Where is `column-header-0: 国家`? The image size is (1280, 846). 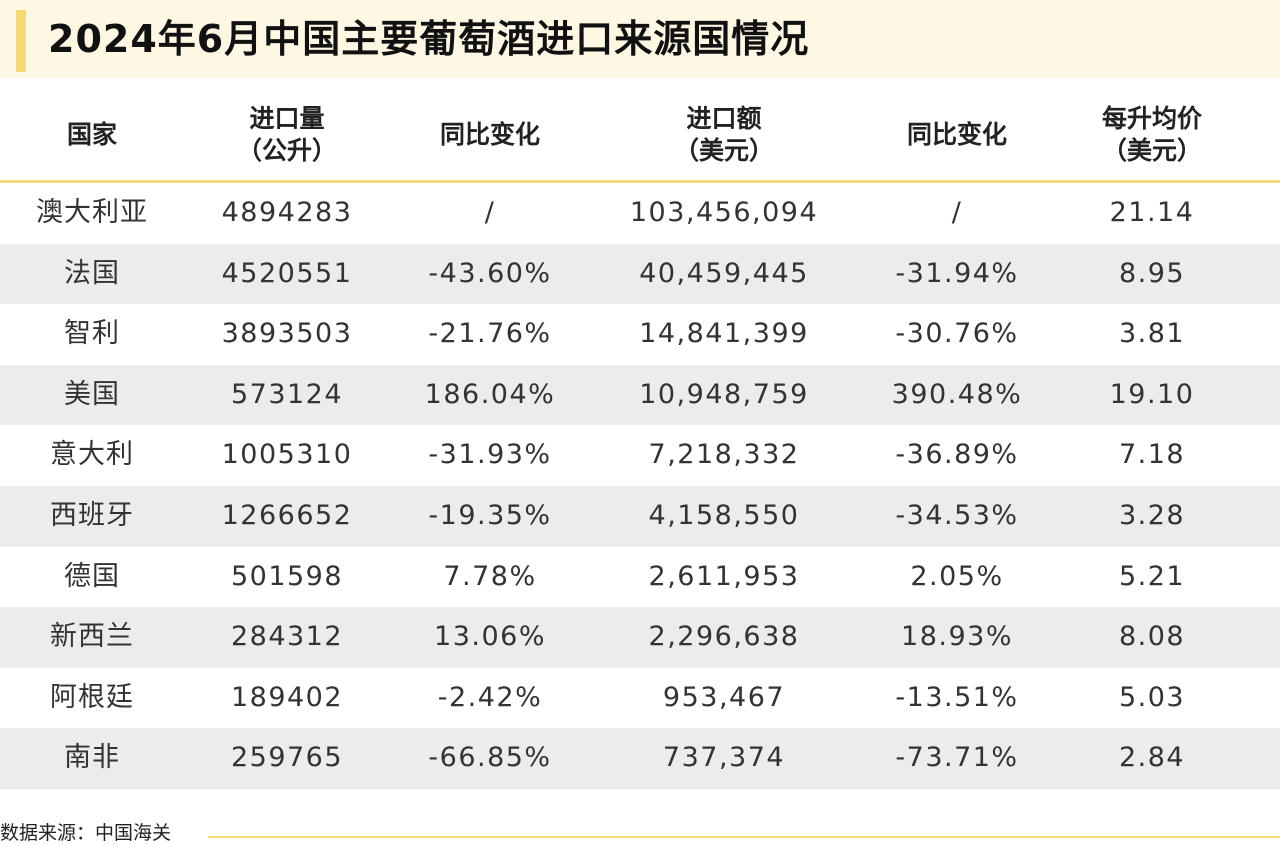 column-header-0: 国家 is located at coordinates (92, 135).